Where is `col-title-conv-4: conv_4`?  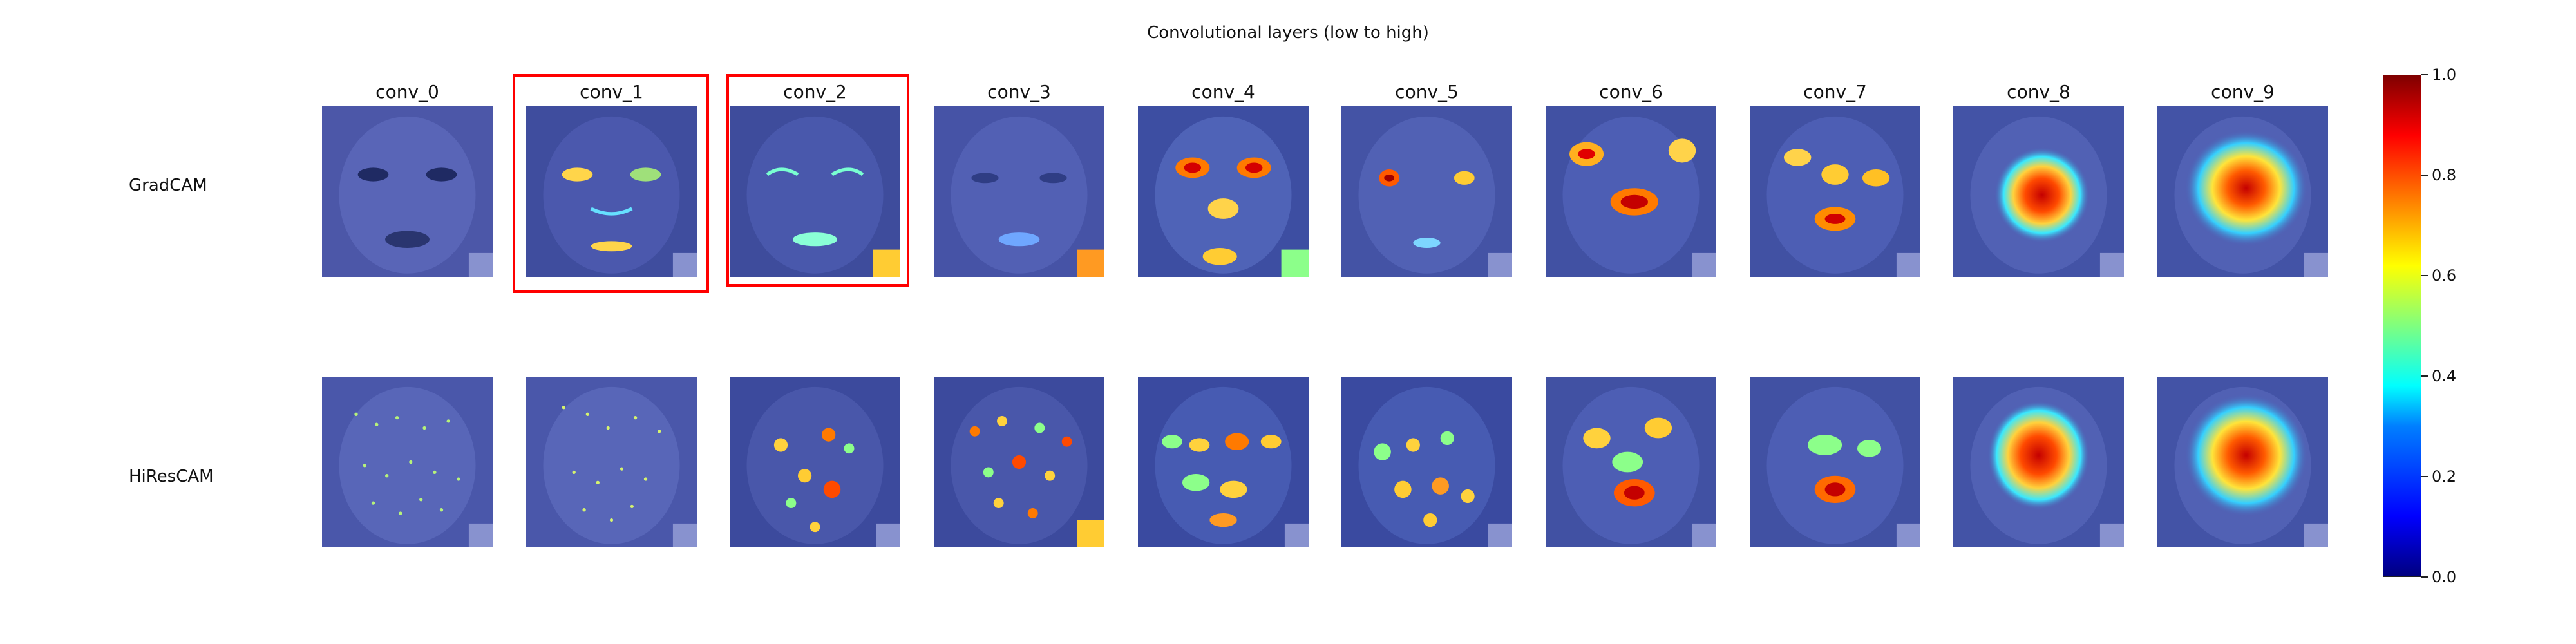
col-title-conv-4: conv_4 is located at coordinates (1223, 92).